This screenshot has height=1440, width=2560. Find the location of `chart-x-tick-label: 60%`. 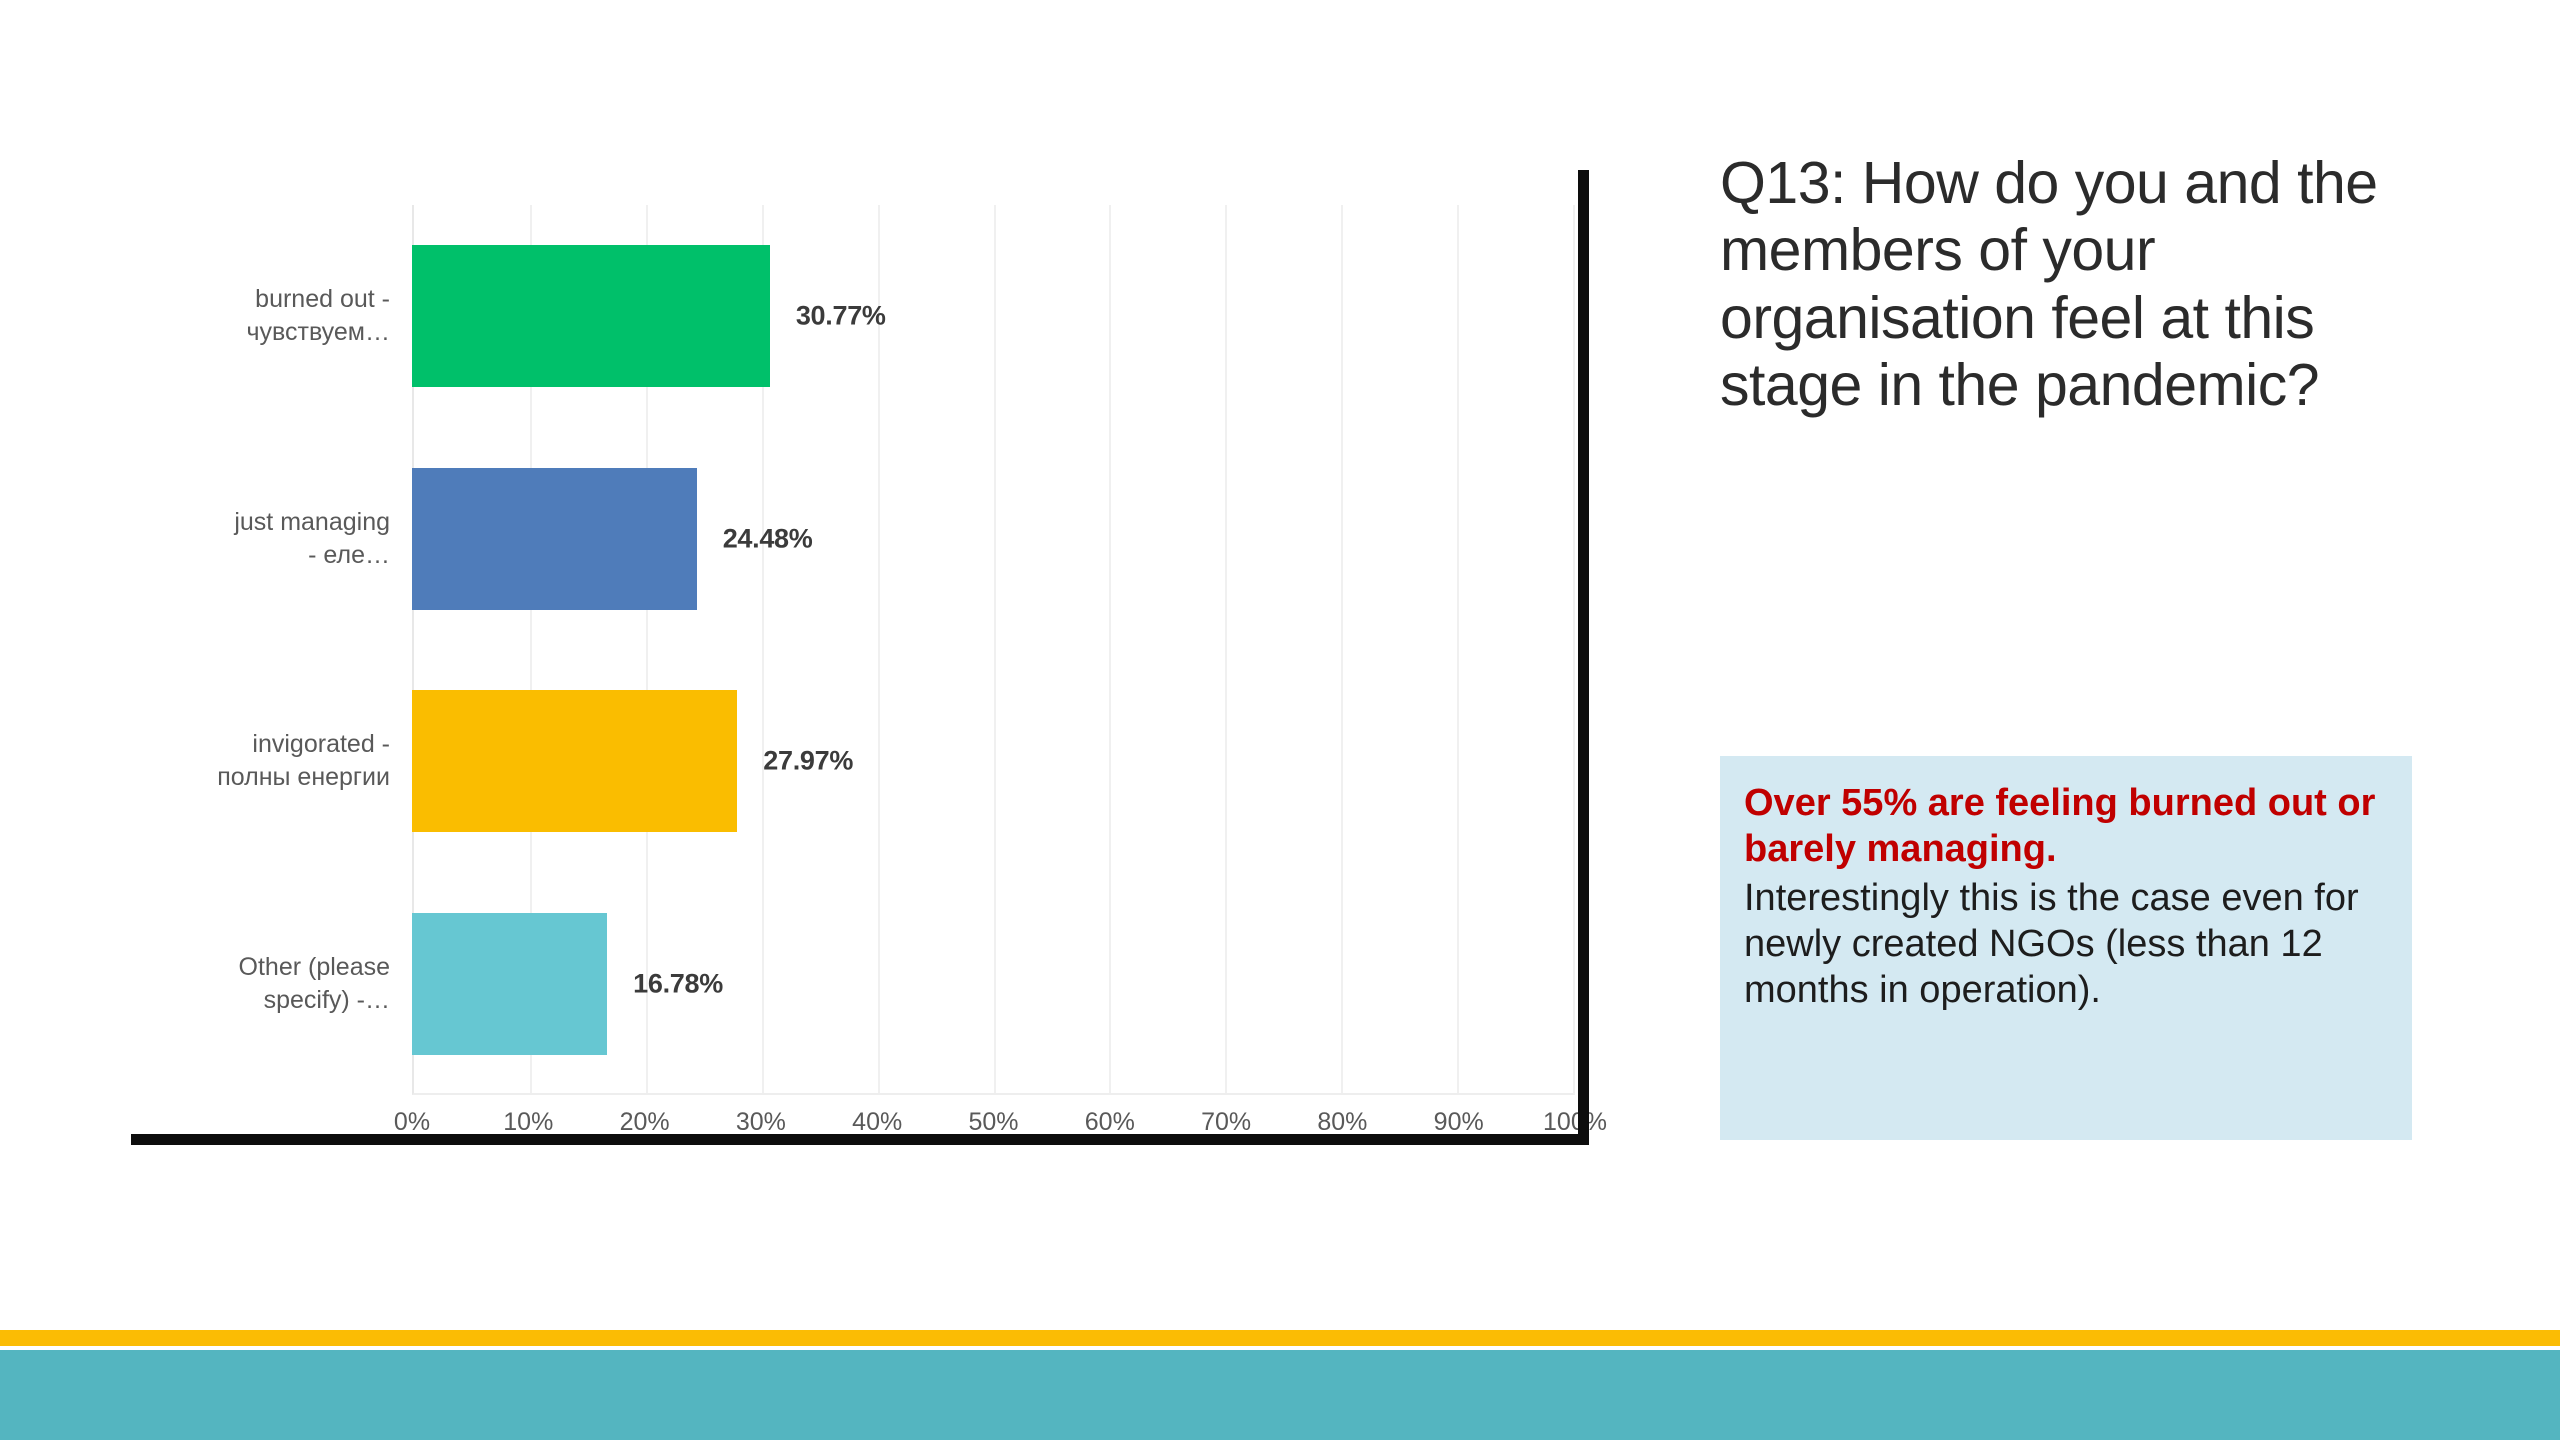

chart-x-tick-label: 60% is located at coordinates (1109, 1122).